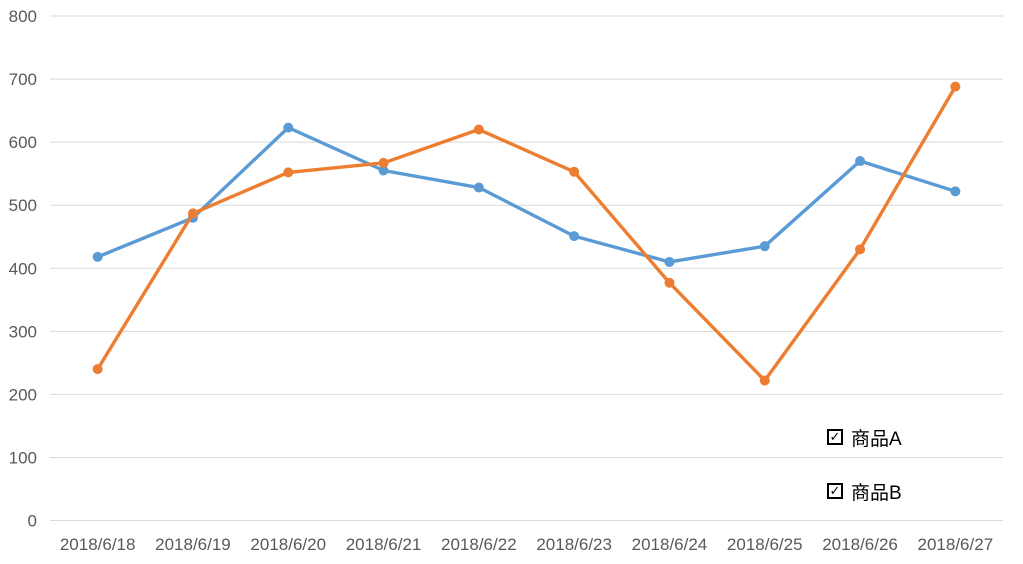  I want to click on y-tick-label: 400, so click(23, 268).